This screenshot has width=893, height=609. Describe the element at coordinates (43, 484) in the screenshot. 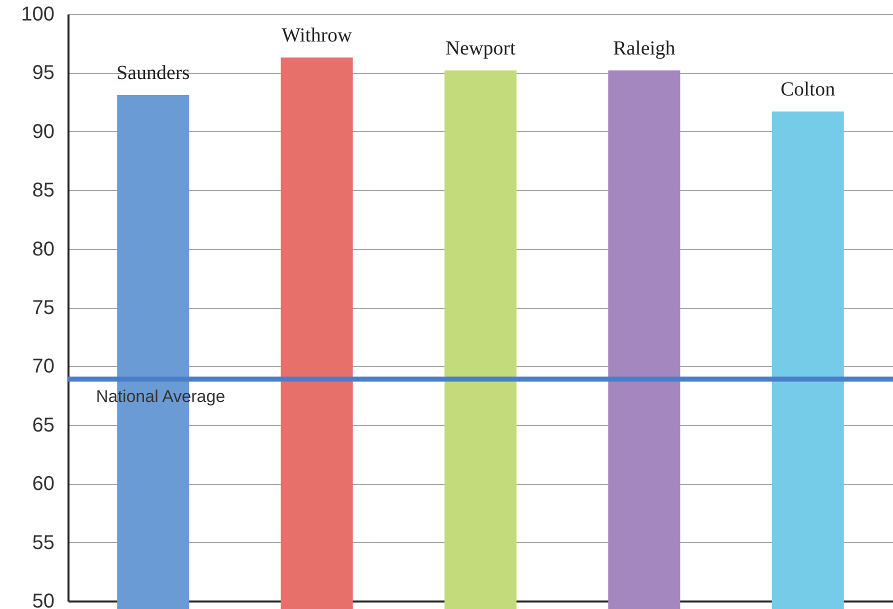

I see `y-tick-label: 60` at that location.